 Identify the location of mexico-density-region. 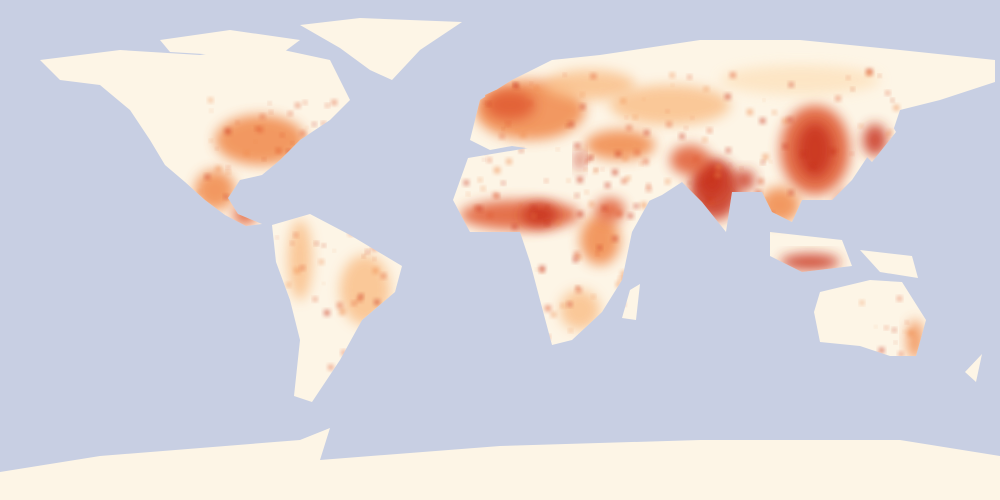
(215, 190).